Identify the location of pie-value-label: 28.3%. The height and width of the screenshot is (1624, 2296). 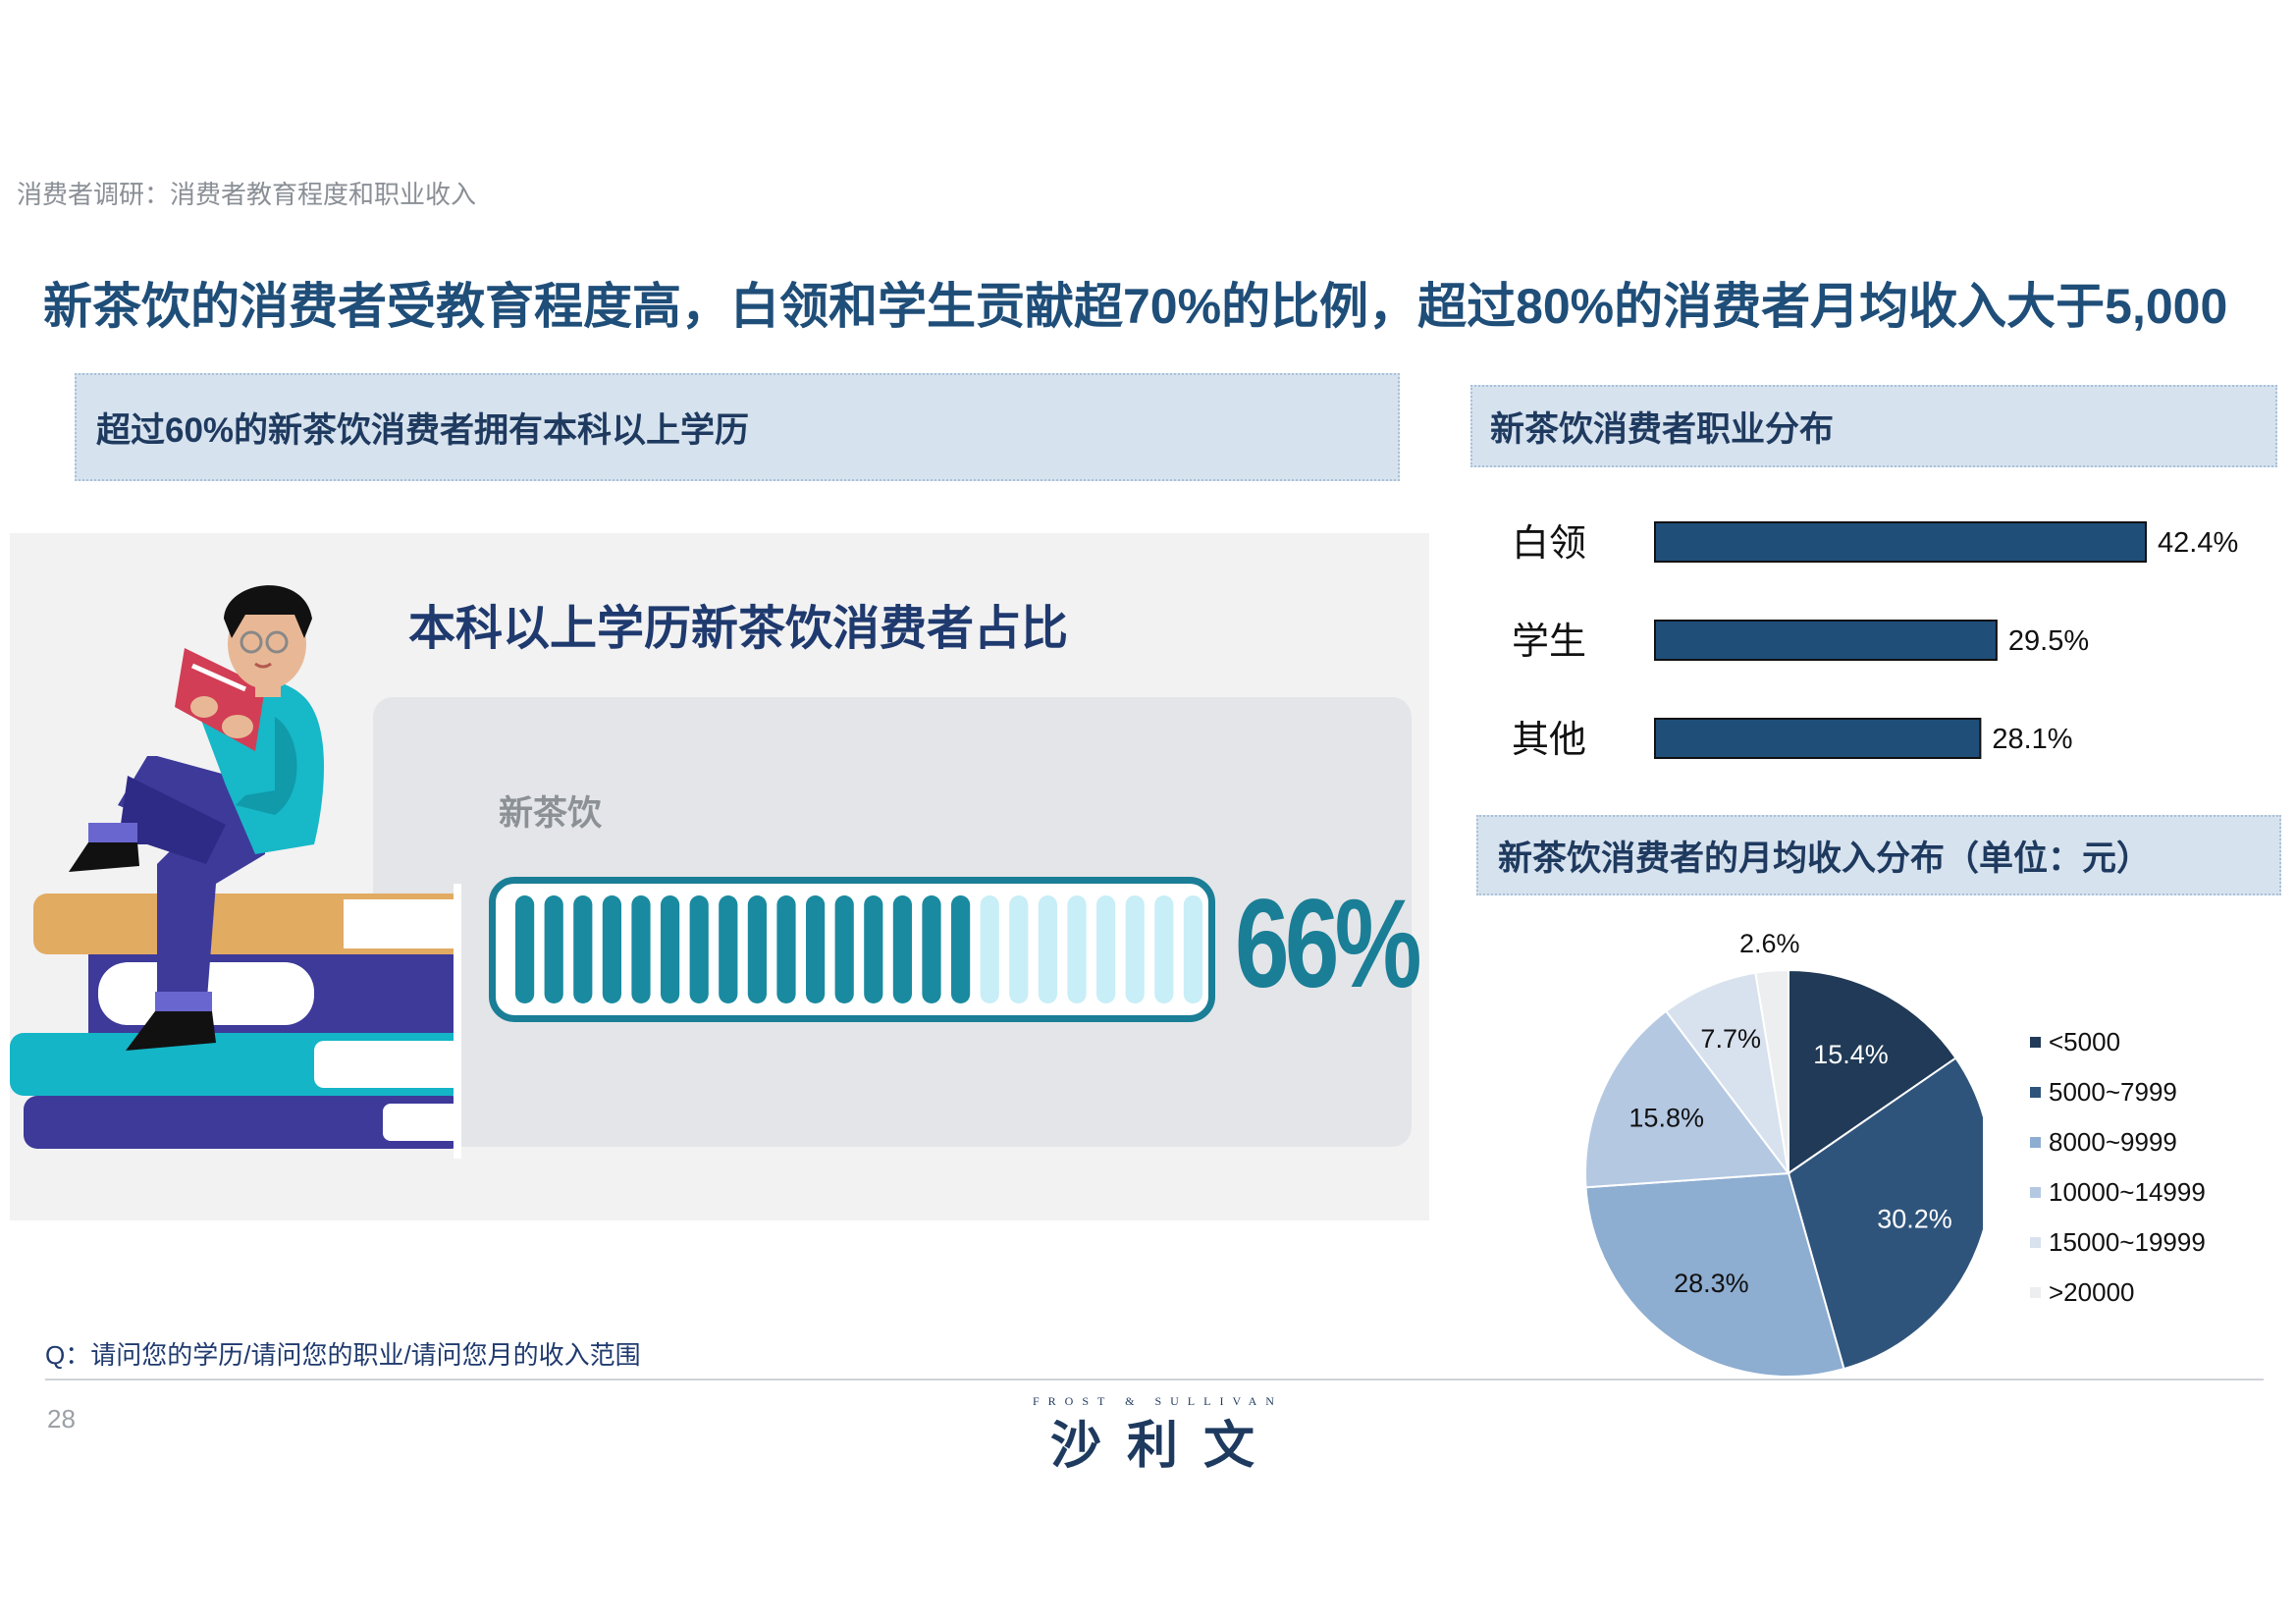
(1711, 1283).